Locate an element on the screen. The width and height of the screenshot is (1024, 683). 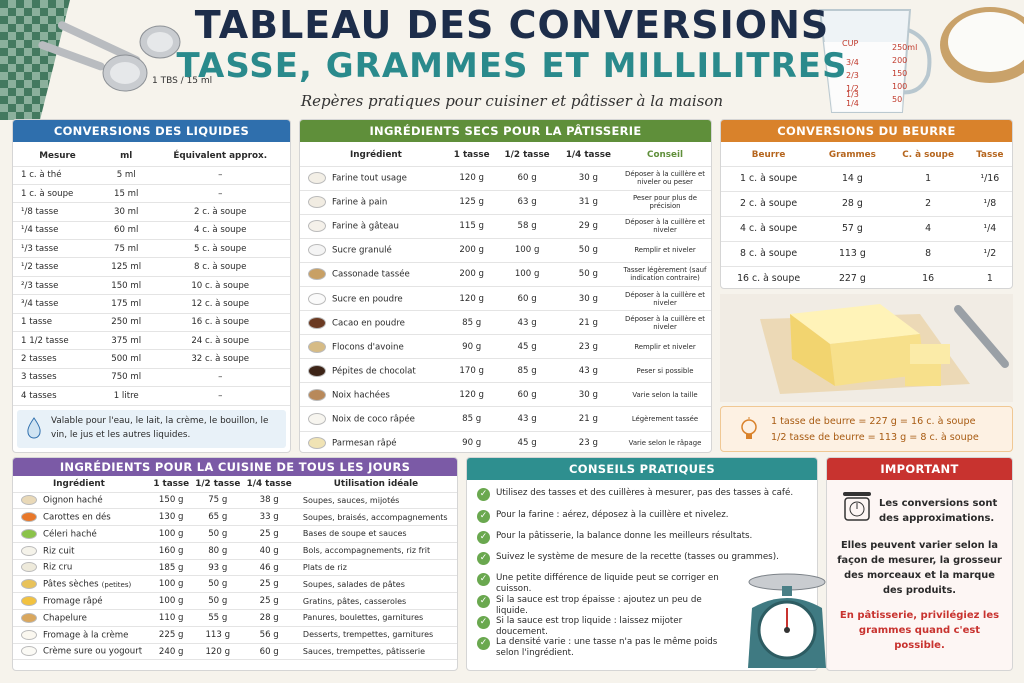
table-cell: 500 ml is located at coordinates (126, 359).